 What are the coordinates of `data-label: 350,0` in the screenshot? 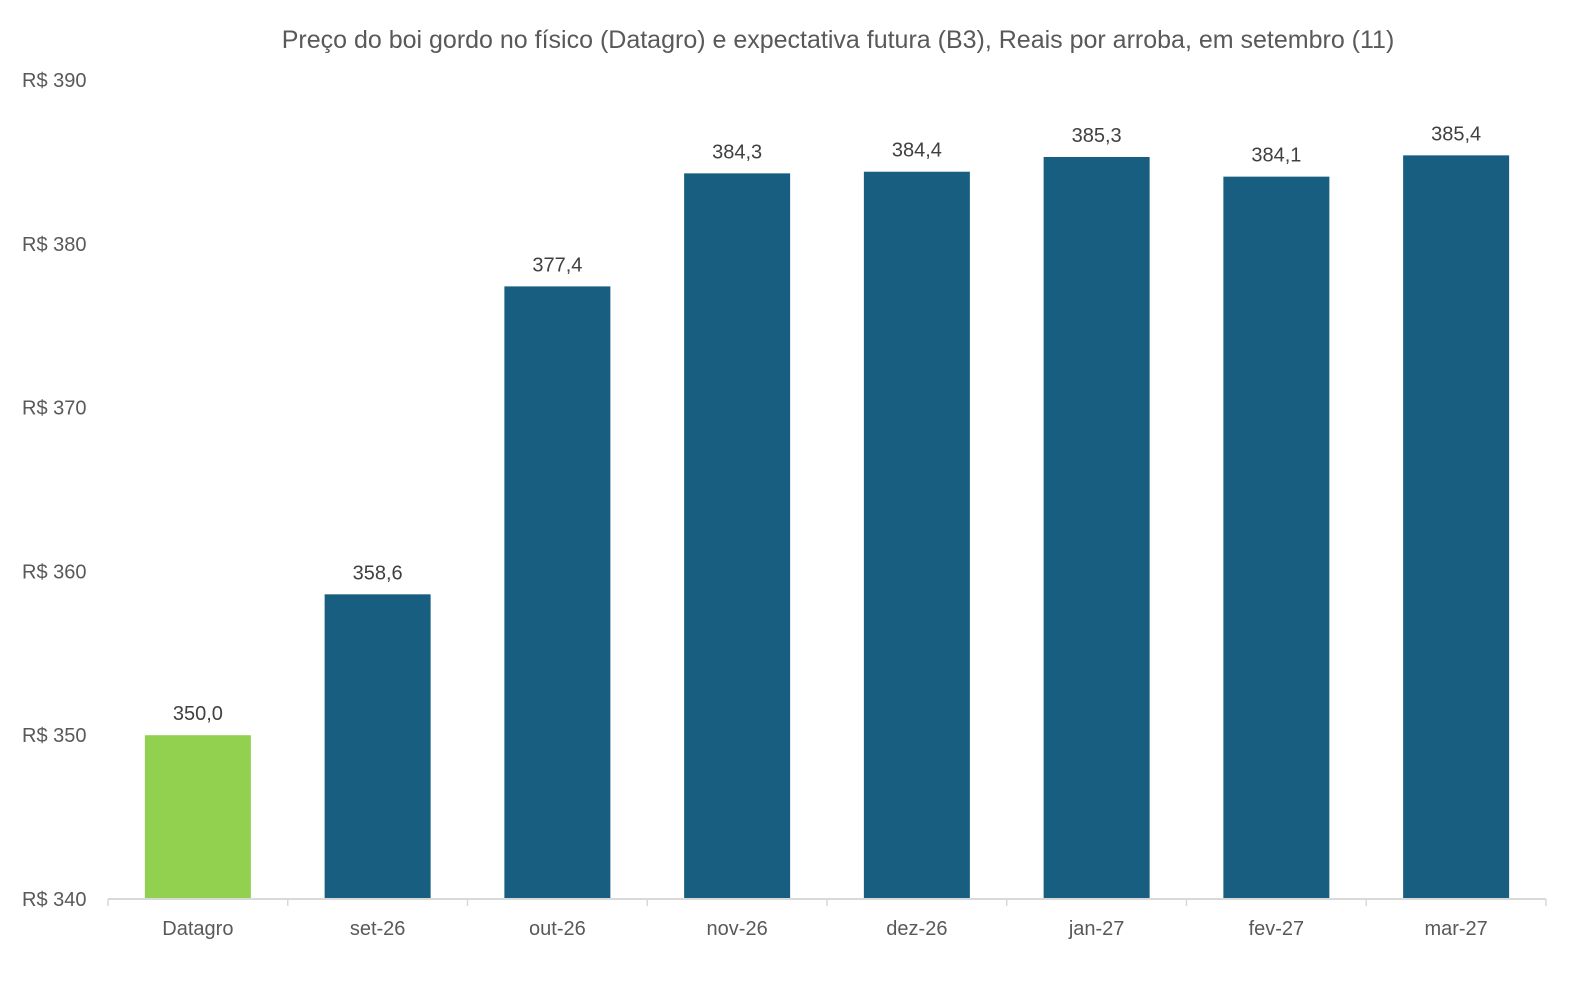 It's located at (198, 714).